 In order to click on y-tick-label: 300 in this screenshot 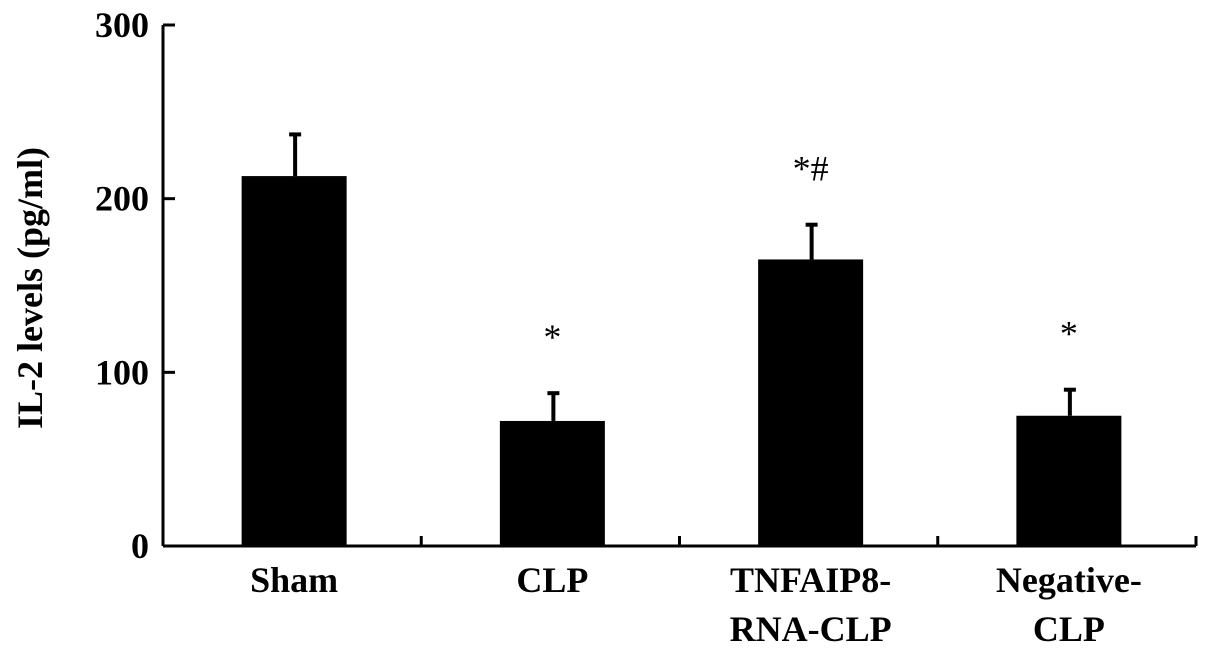, I will do `click(122, 25)`.